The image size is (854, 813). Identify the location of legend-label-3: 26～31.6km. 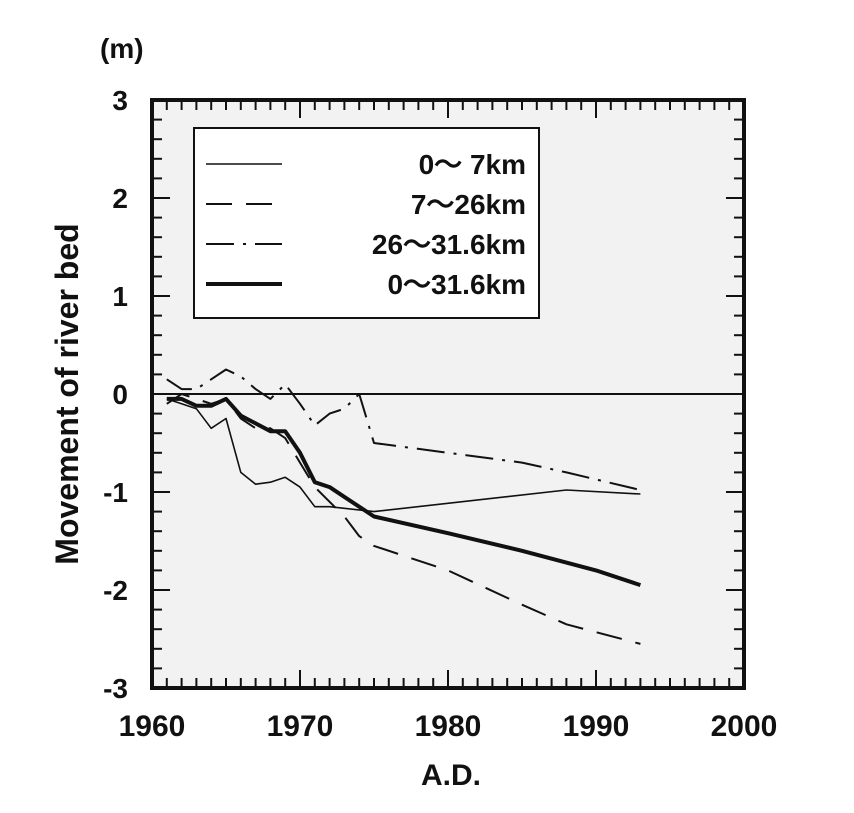
(449, 244).